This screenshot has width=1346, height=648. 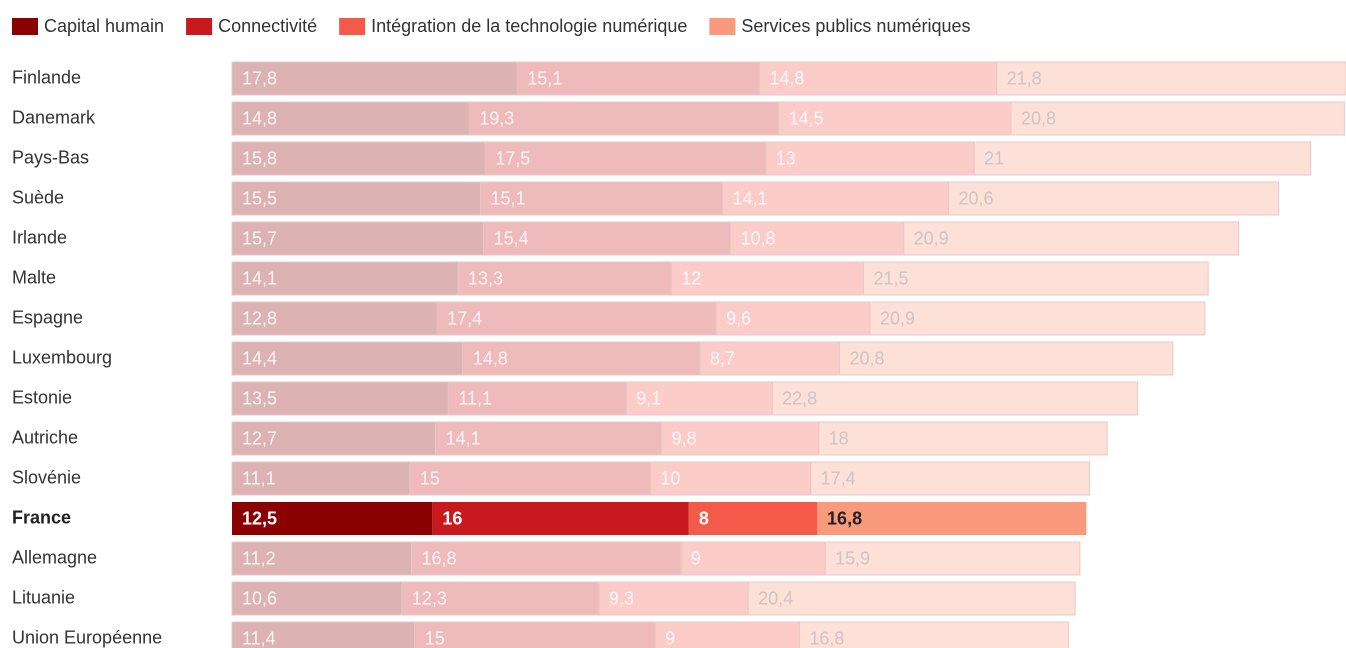 What do you see at coordinates (259, 558) in the screenshot?
I see `value-label: 11,2` at bounding box center [259, 558].